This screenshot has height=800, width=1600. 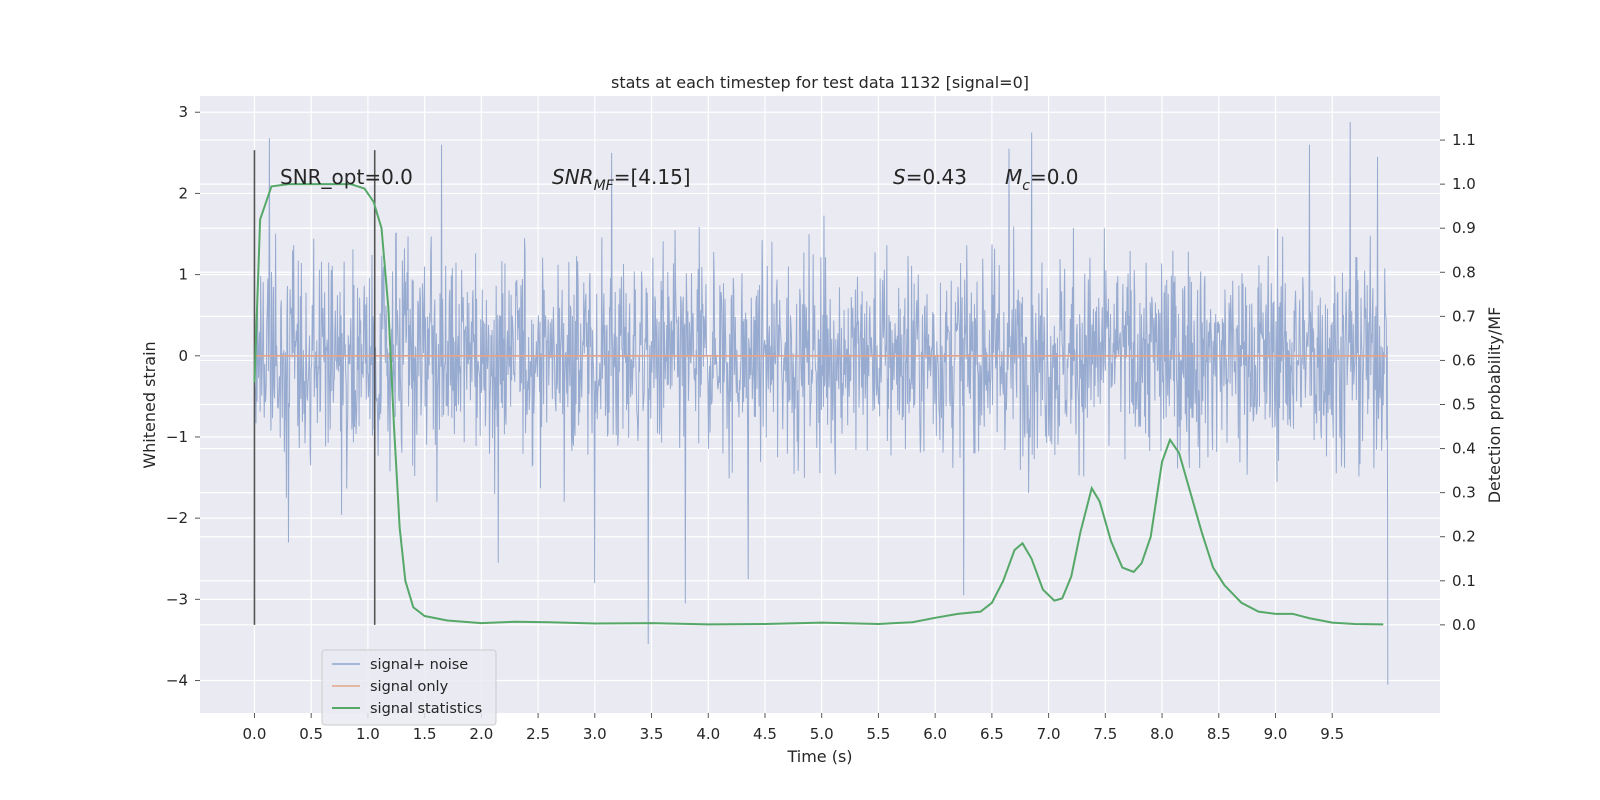 I want to click on x-tick-label: 5.0, so click(x=822, y=734).